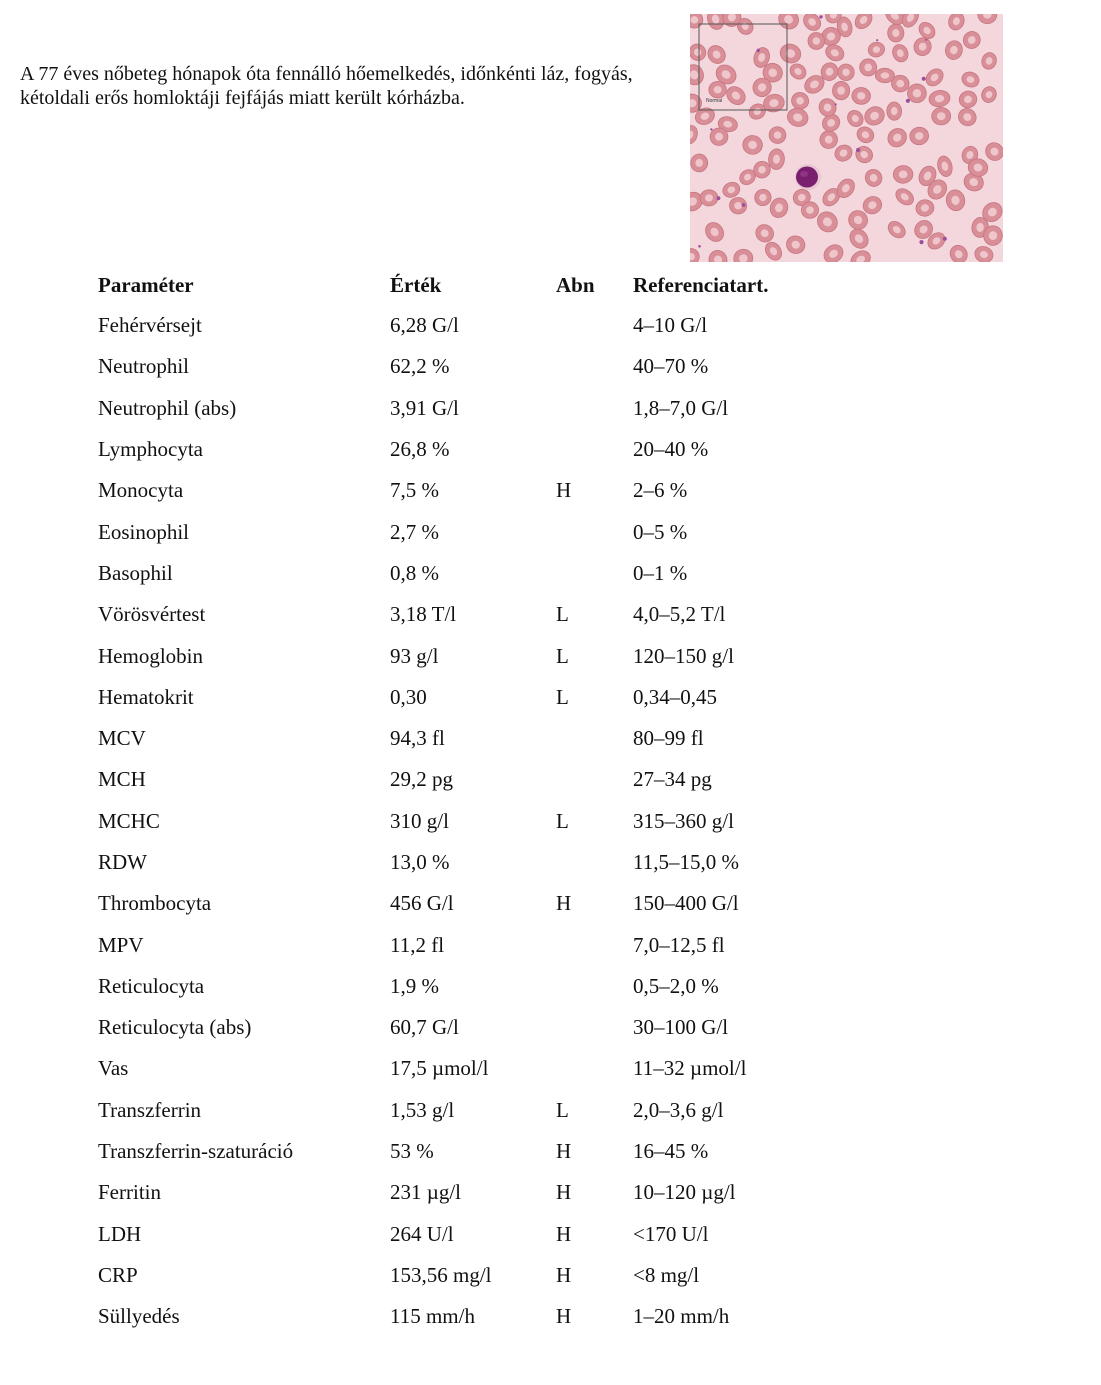  What do you see at coordinates (679, 614) in the screenshot?
I see `cell-reference: 4,0–5,2 T/l` at bounding box center [679, 614].